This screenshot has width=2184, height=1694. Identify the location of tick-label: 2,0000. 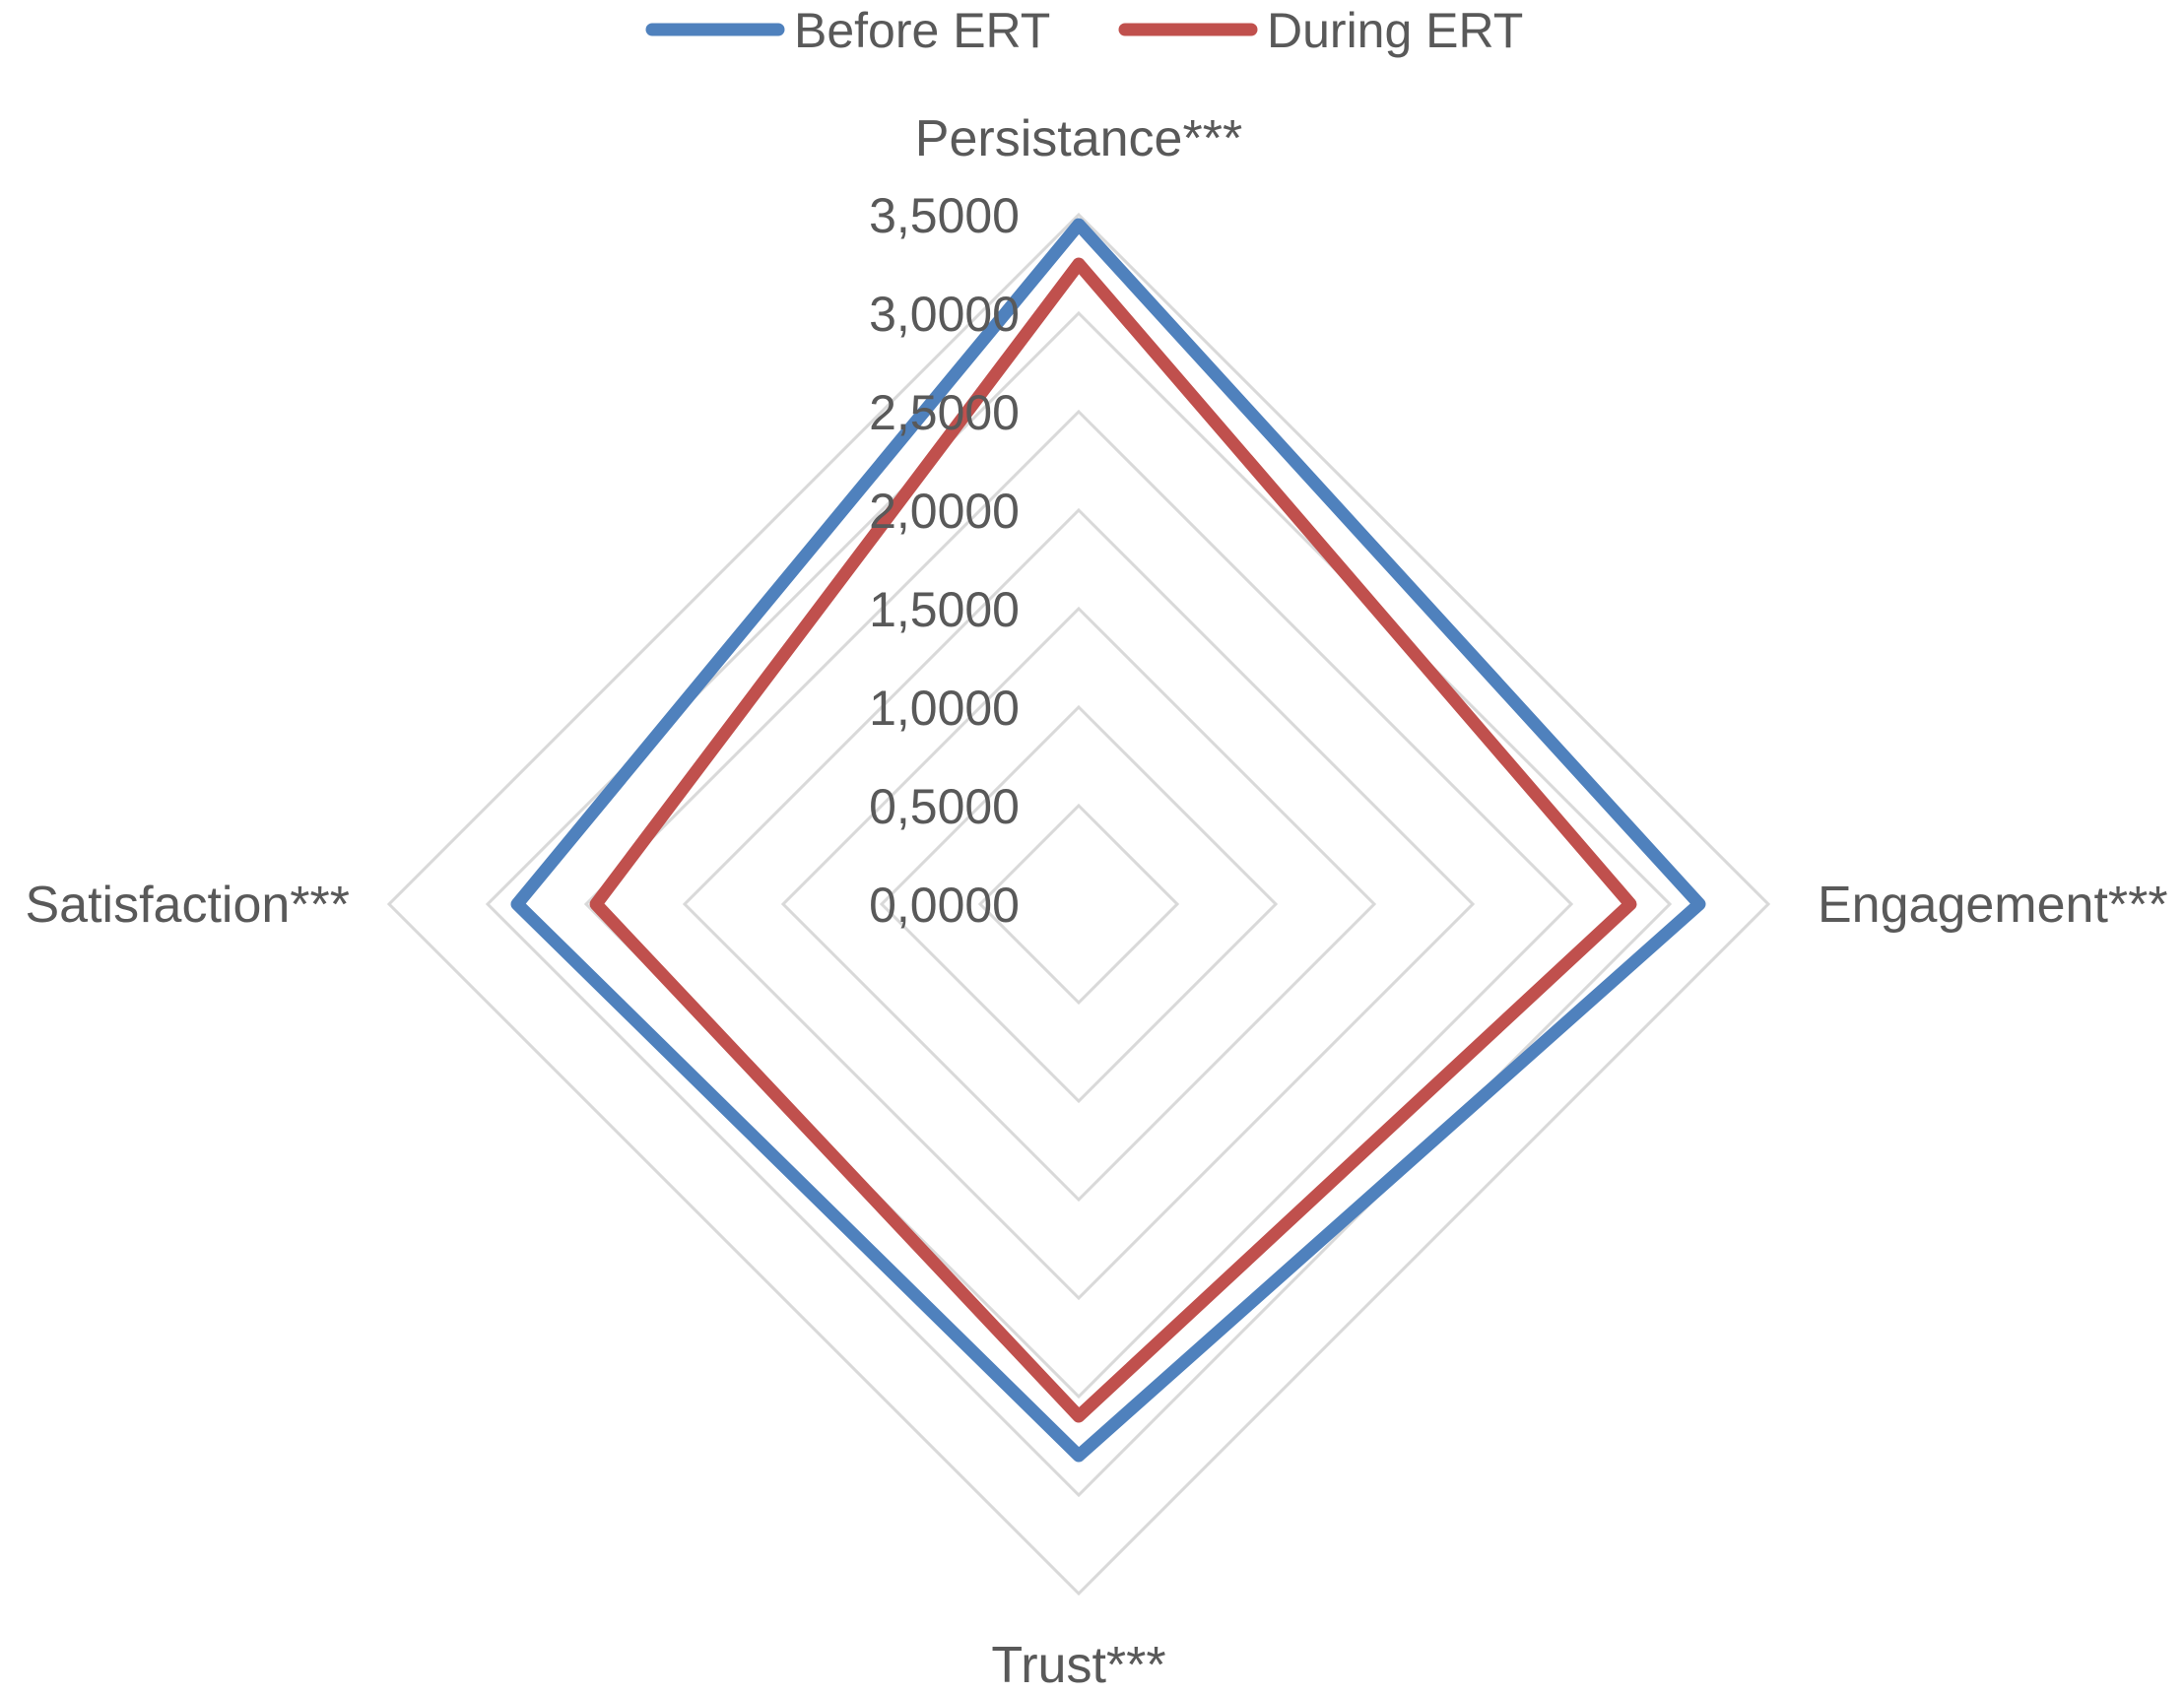
(944, 512).